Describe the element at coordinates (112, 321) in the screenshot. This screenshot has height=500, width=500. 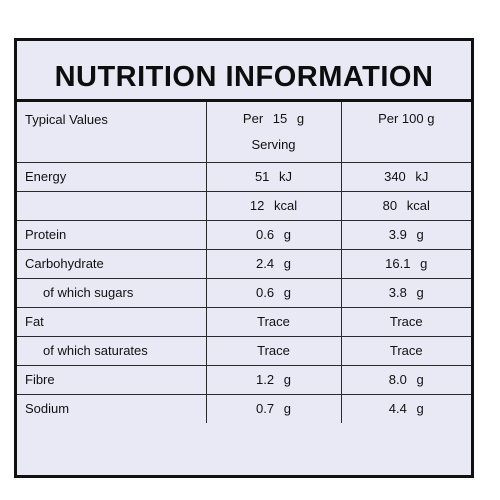
I see `row-label: Fat` at that location.